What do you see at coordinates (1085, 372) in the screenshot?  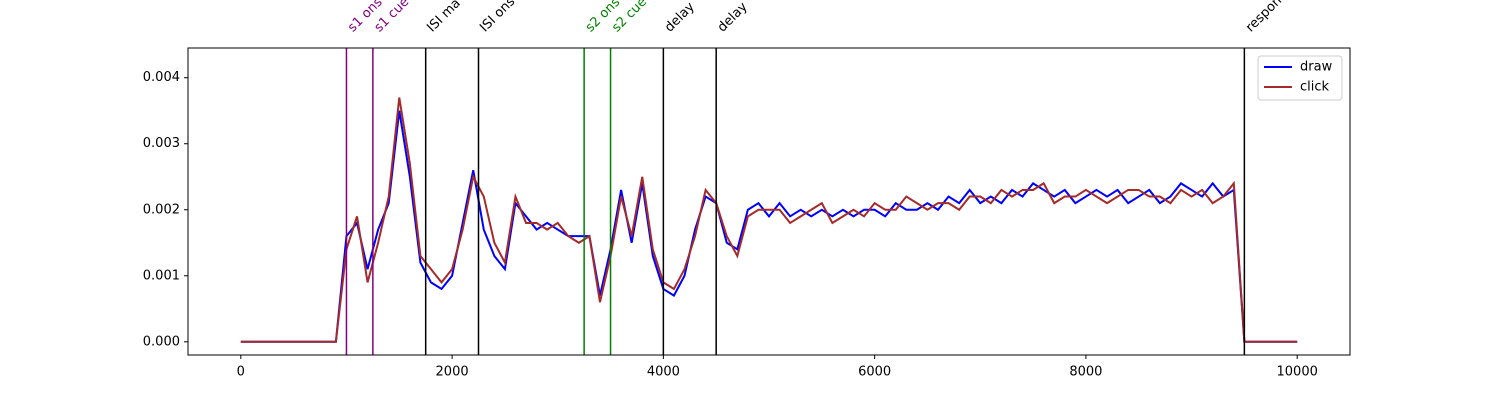 I see `x-tick-label: 8000` at bounding box center [1085, 372].